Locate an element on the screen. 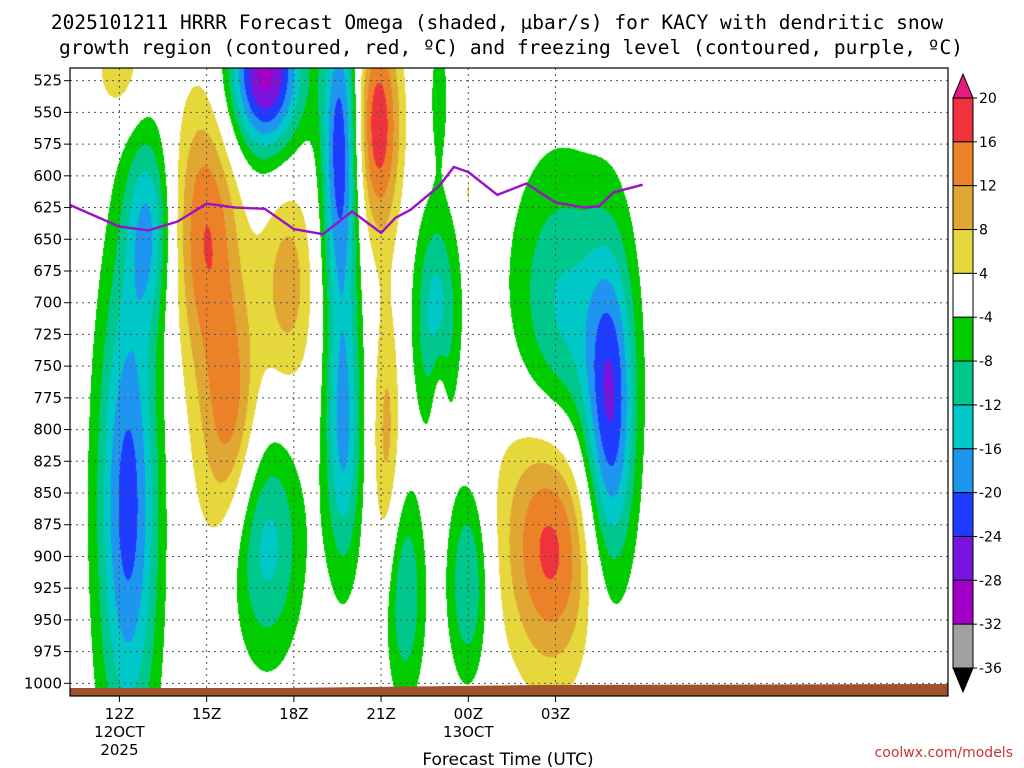 The image size is (1024, 768). colorbar-label: 4 is located at coordinates (983, 274).